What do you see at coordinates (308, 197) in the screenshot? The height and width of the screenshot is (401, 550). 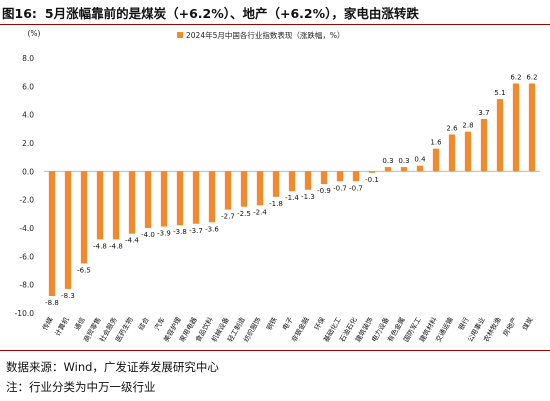 I see `bar-value-label: -1.3` at bounding box center [308, 197].